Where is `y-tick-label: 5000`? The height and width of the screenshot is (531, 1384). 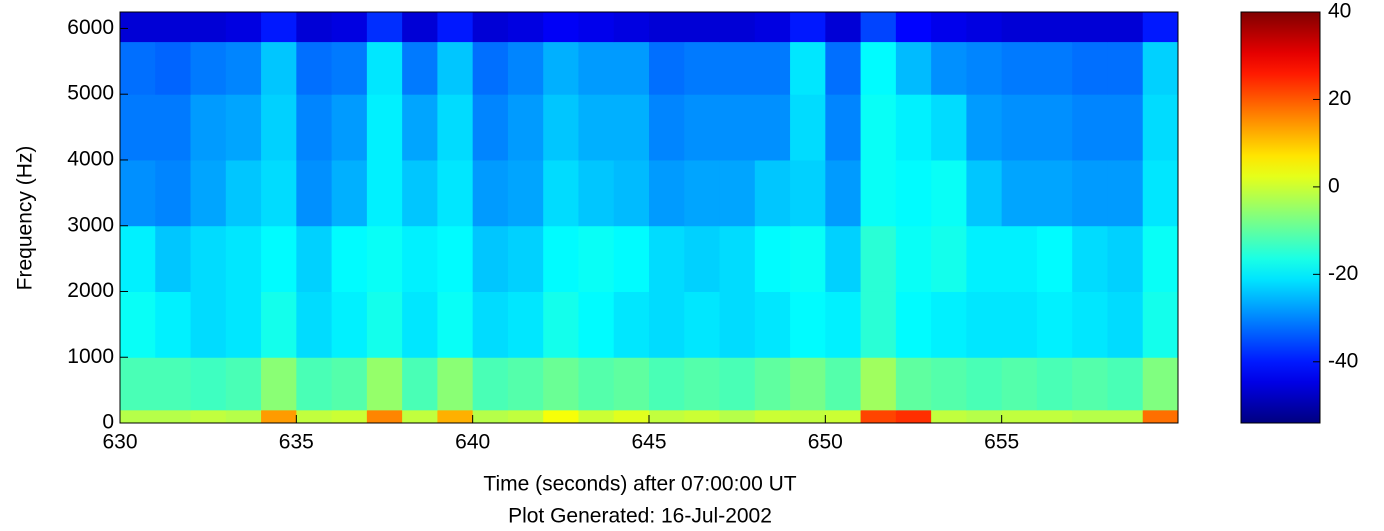
y-tick-label: 5000 is located at coordinates (90, 93).